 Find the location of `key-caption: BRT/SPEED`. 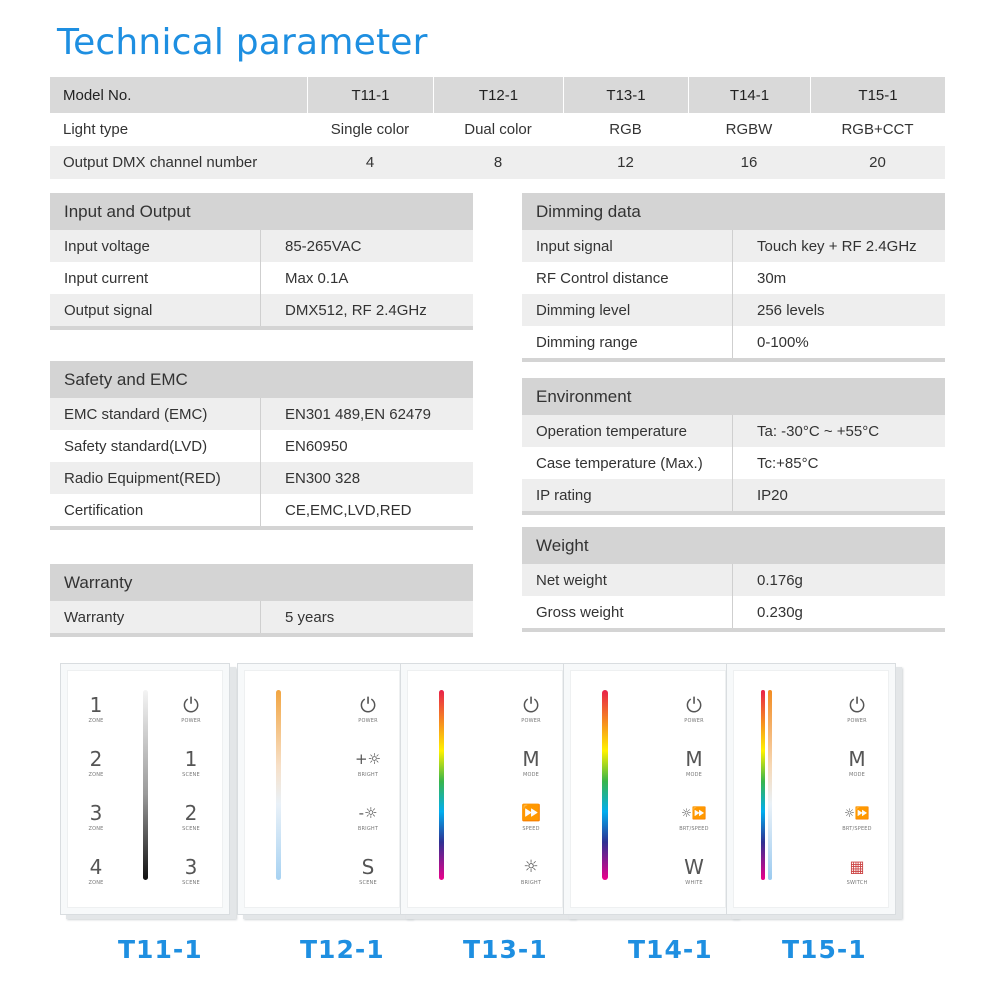

key-caption: BRT/SPEED is located at coordinates (694, 829).